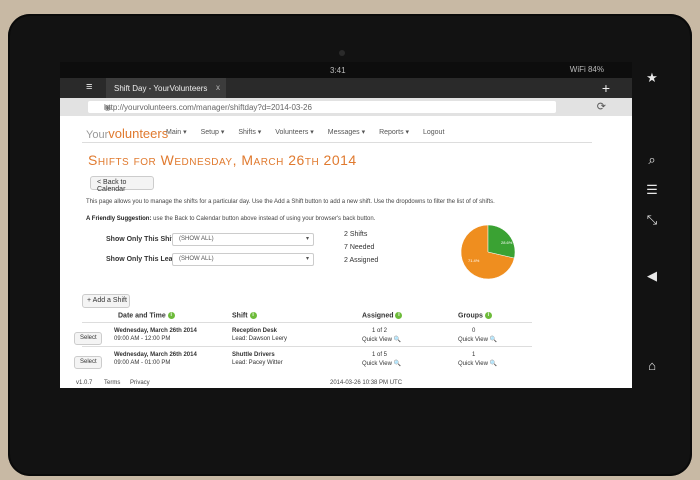 The width and height of the screenshot is (700, 480). What do you see at coordinates (346, 132) in the screenshot?
I see `nav-messages: Messages ▾` at bounding box center [346, 132].